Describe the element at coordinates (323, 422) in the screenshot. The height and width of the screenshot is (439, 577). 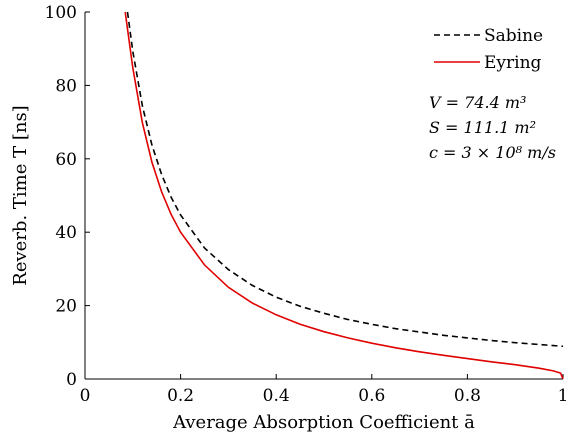
I see `x-axis-label: Average Absorption Coefficient ā` at that location.